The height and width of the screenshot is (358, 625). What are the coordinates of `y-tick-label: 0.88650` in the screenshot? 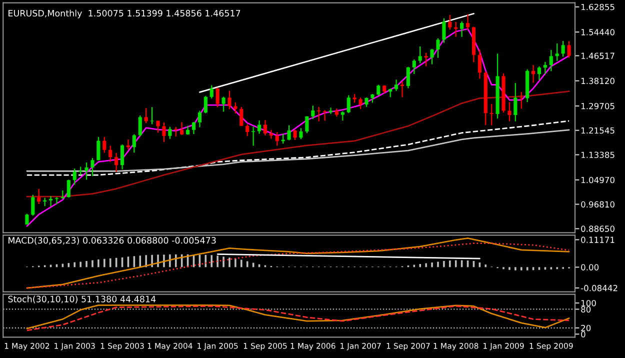 It's located at (597, 229).